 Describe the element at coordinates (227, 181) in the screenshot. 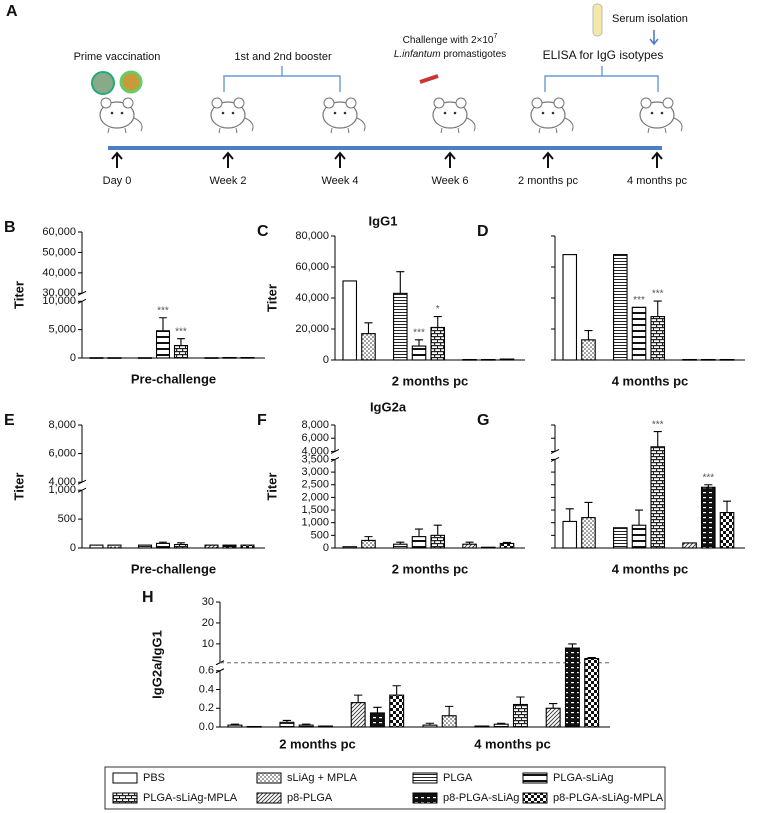

I see `timepoint-label: Week 2` at that location.